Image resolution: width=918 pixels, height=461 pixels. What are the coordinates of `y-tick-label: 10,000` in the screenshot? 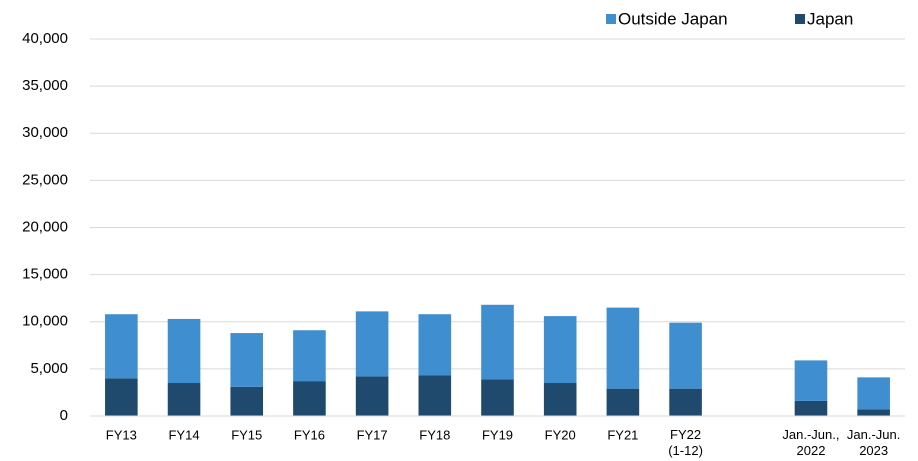 It's located at (45, 321).